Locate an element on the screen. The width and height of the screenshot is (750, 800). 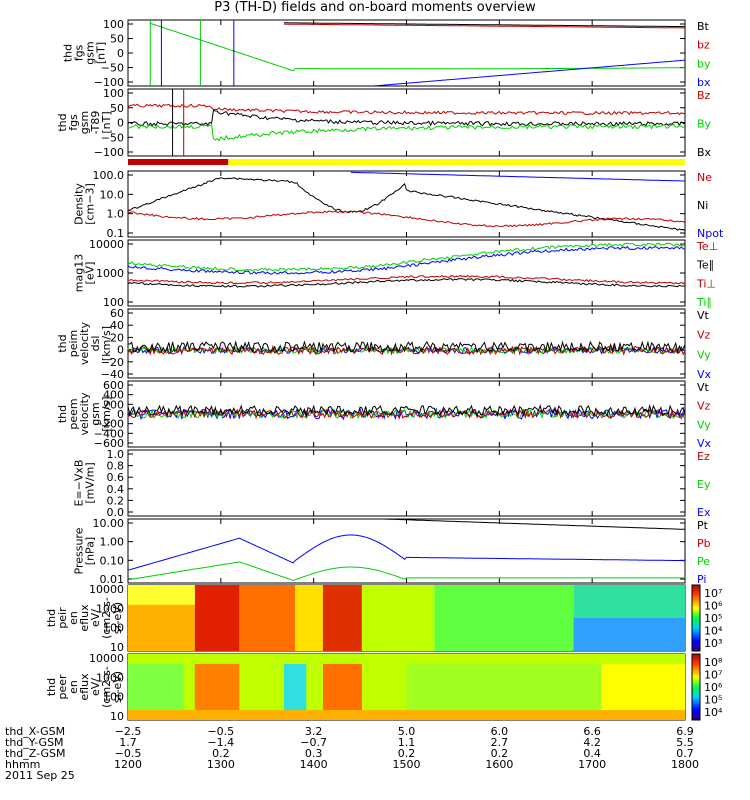
y-tick-label: −200 is located at coordinates (109, 424).